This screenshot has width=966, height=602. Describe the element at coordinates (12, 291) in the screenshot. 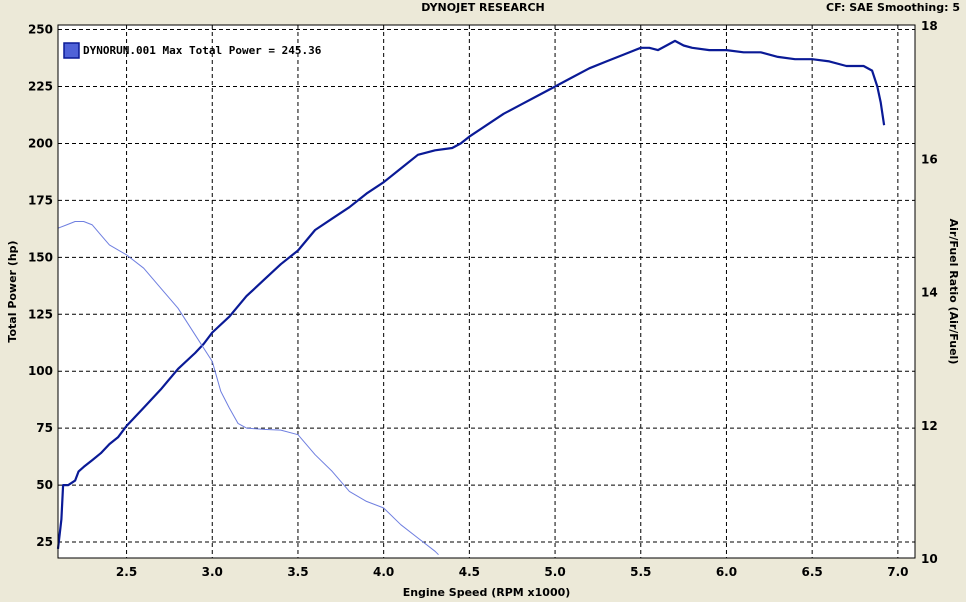

I see `y-axis-label: Total Power (hp)` at that location.